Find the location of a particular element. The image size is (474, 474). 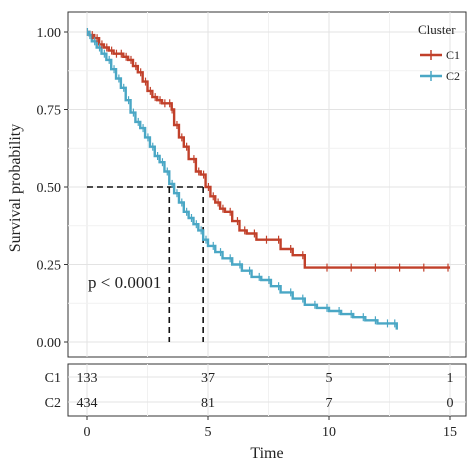

p-value-annotation: p < 0.0001 is located at coordinates (124, 282).